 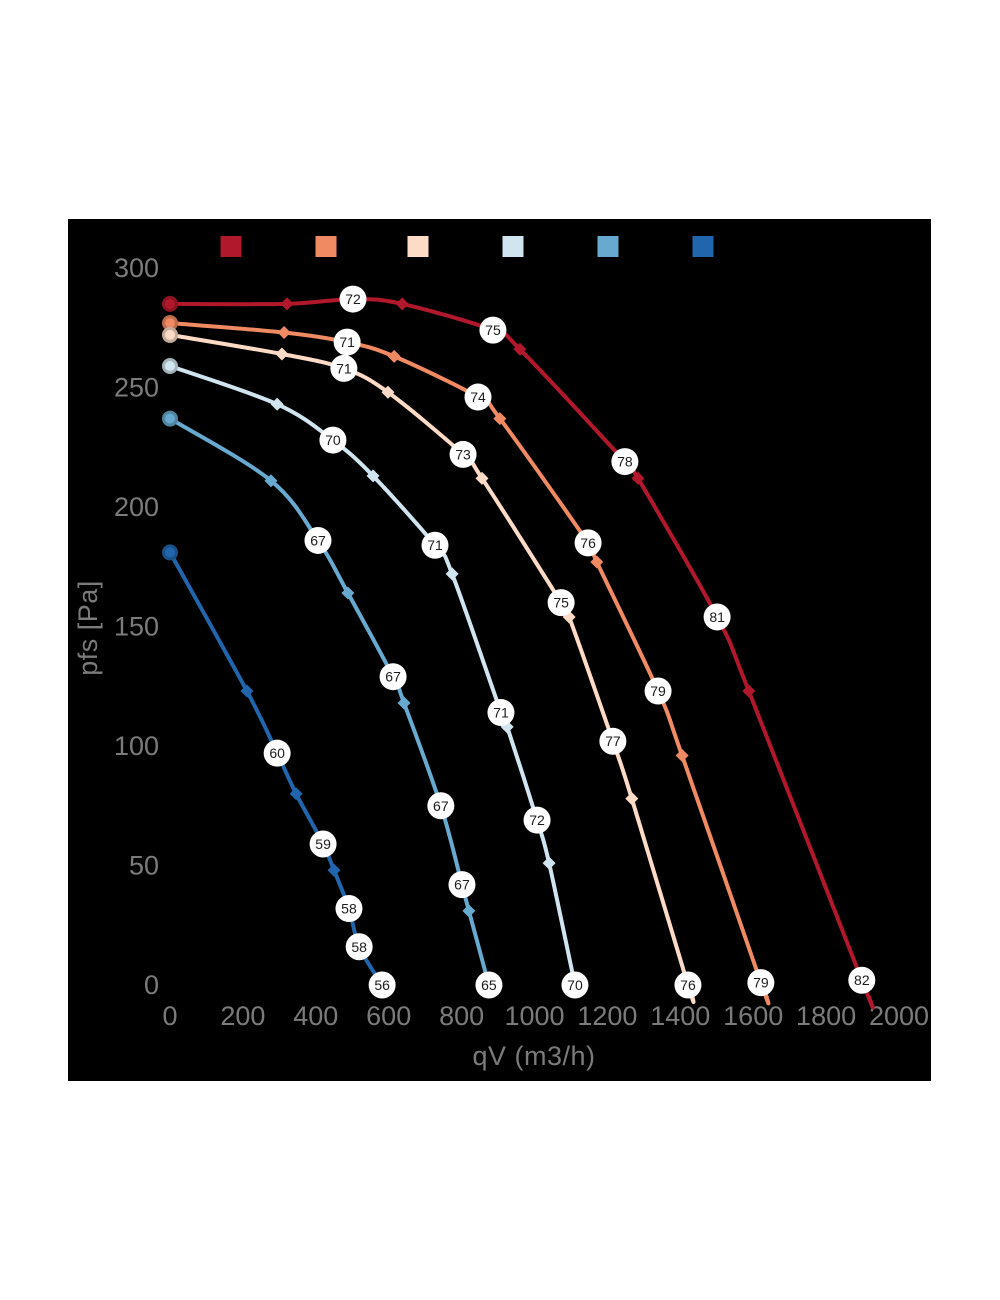 I want to click on data-point-label: 74, so click(x=478, y=397).